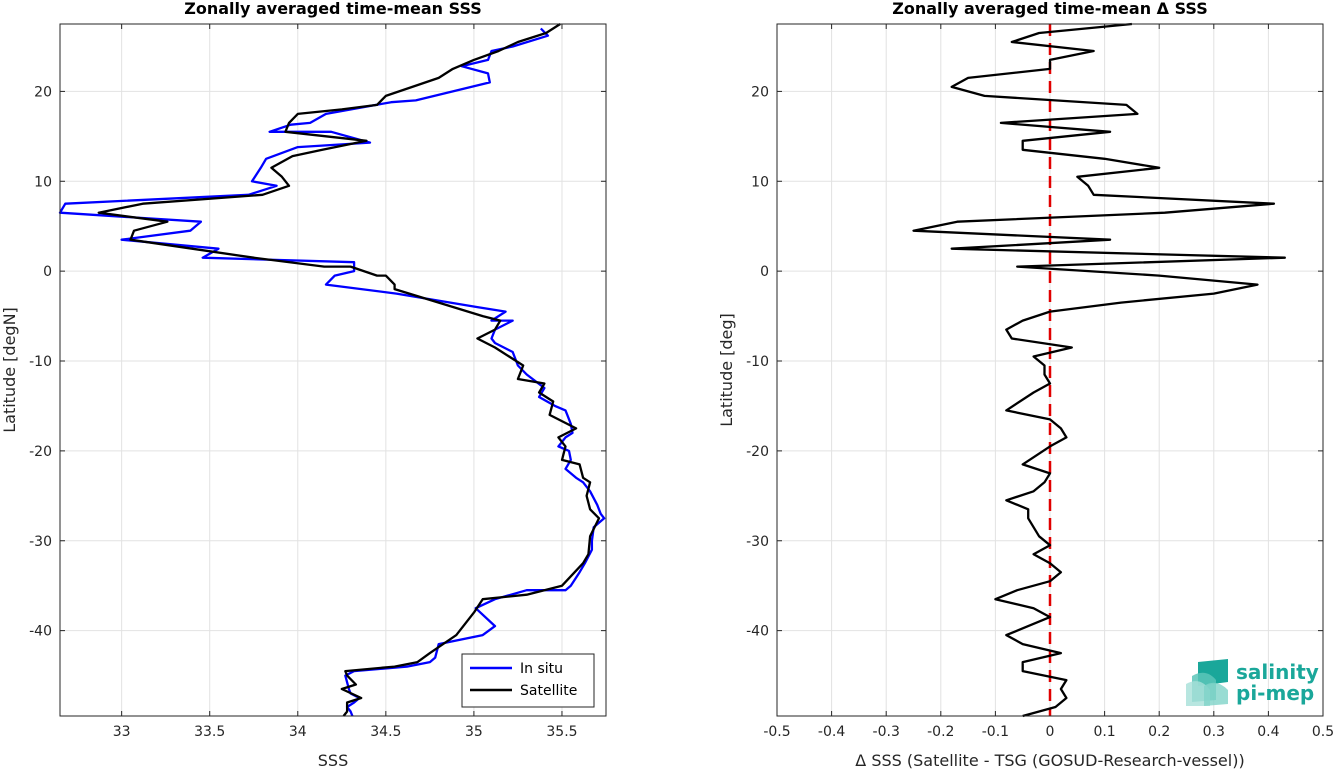 Image resolution: width=1336 pixels, height=769 pixels. Describe the element at coordinates (1050, 9) in the screenshot. I see `chart-title: Zonally averaged time-mean Δ SSS` at that location.